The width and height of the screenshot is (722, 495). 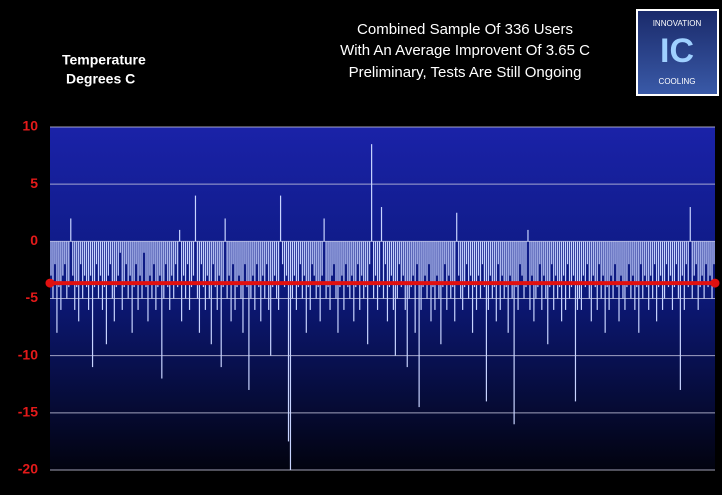 What do you see at coordinates (28, 354) in the screenshot?
I see `y-tick-label: -10` at bounding box center [28, 354].